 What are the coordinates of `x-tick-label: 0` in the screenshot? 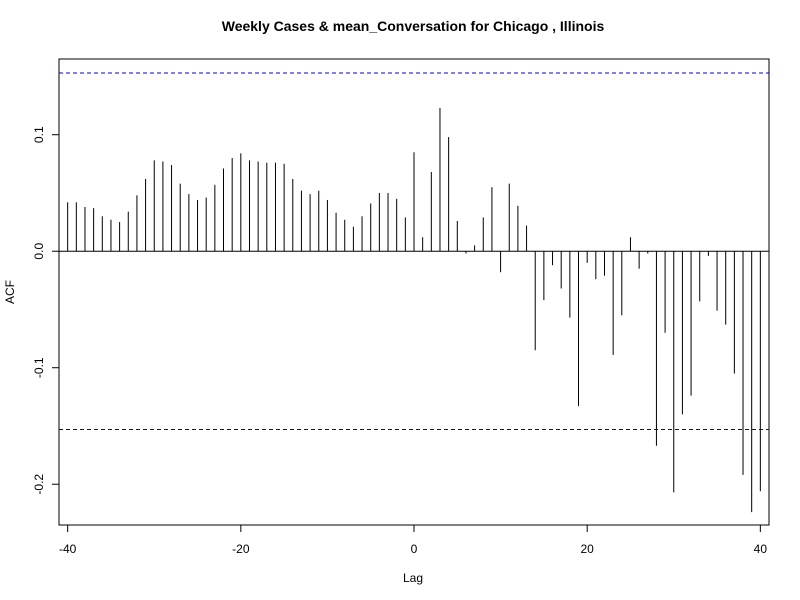 It's located at (414, 549).